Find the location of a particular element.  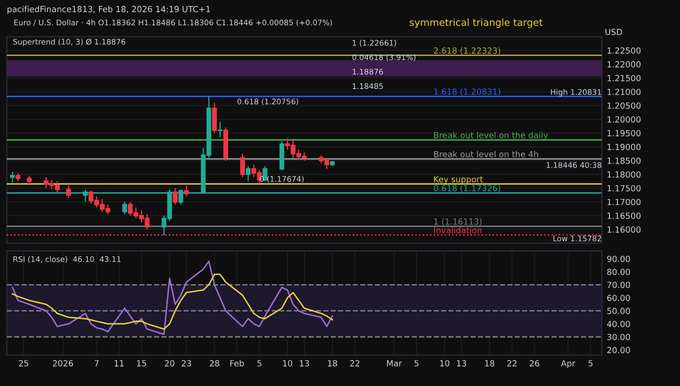

ref-line-label: 2.618 (1.22323) is located at coordinates (467, 51).